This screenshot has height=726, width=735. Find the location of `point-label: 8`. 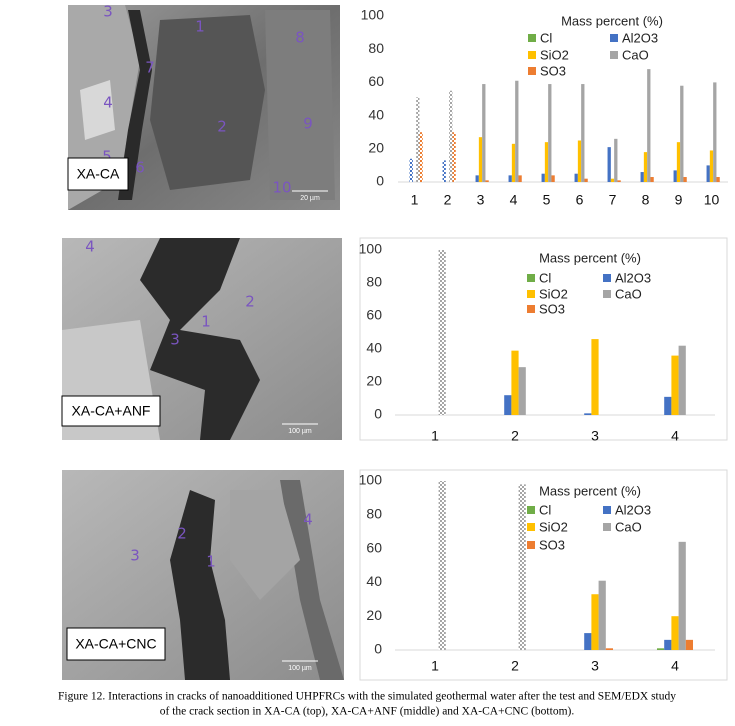

point-label: 8 is located at coordinates (300, 38).